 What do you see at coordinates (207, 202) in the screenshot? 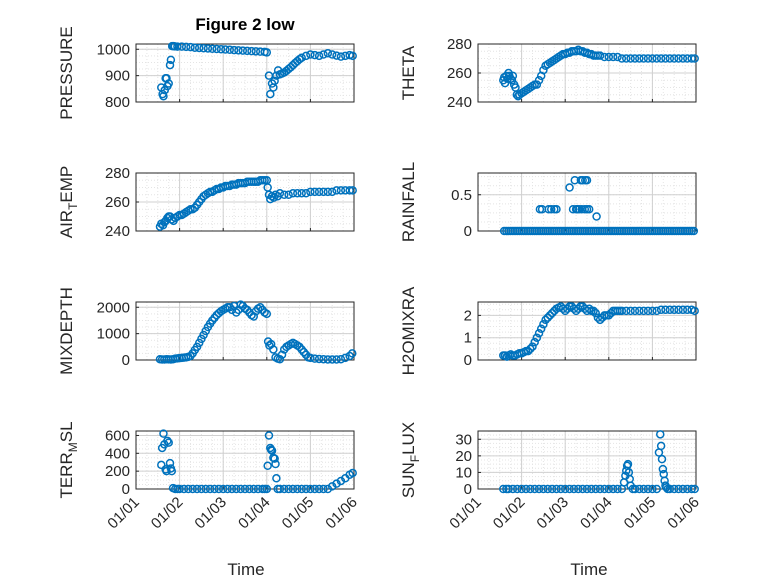
I see `subplot-air-temp: 240 260 280 AIRTEMP` at bounding box center [207, 202].